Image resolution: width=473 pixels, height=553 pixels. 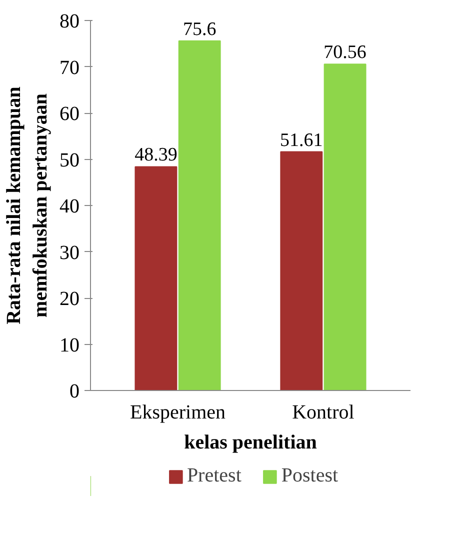 What do you see at coordinates (70, 299) in the screenshot?
I see `y-tick-label: 20` at bounding box center [70, 299].